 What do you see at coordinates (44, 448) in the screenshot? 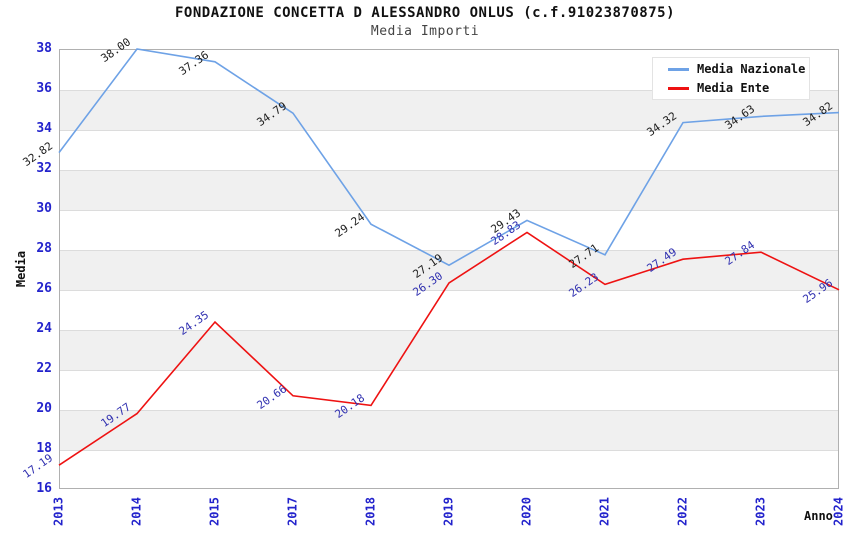
I see `y-tick-label: 18` at bounding box center [44, 448].